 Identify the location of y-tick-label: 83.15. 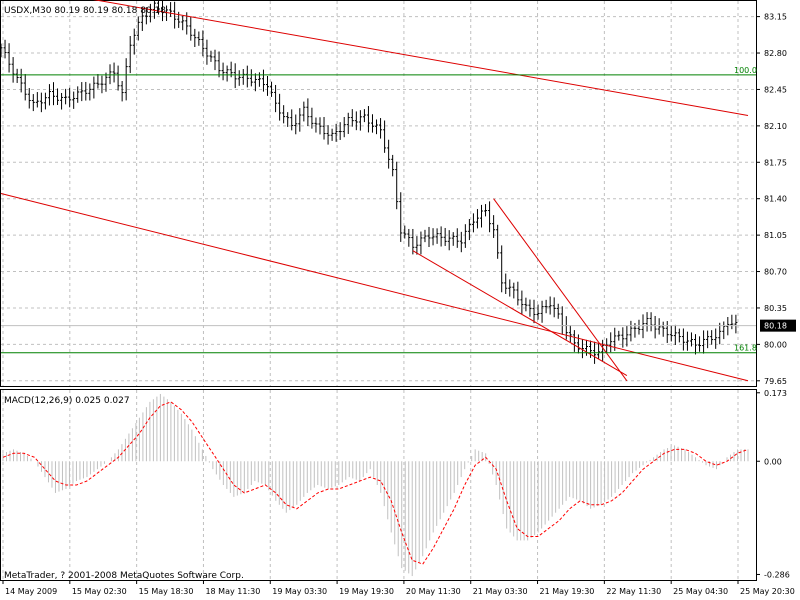
(775, 17).